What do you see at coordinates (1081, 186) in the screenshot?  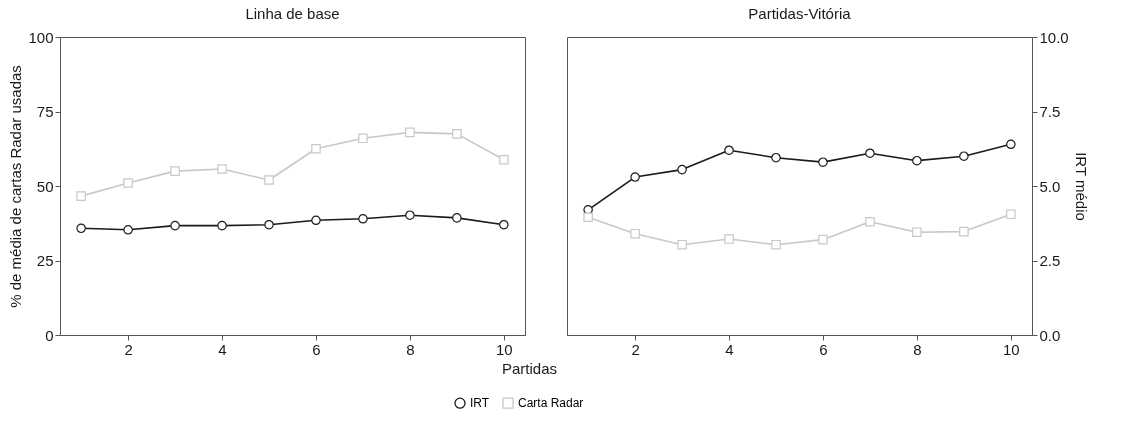 I see `y2-axis-title: IRT médio` at bounding box center [1081, 186].